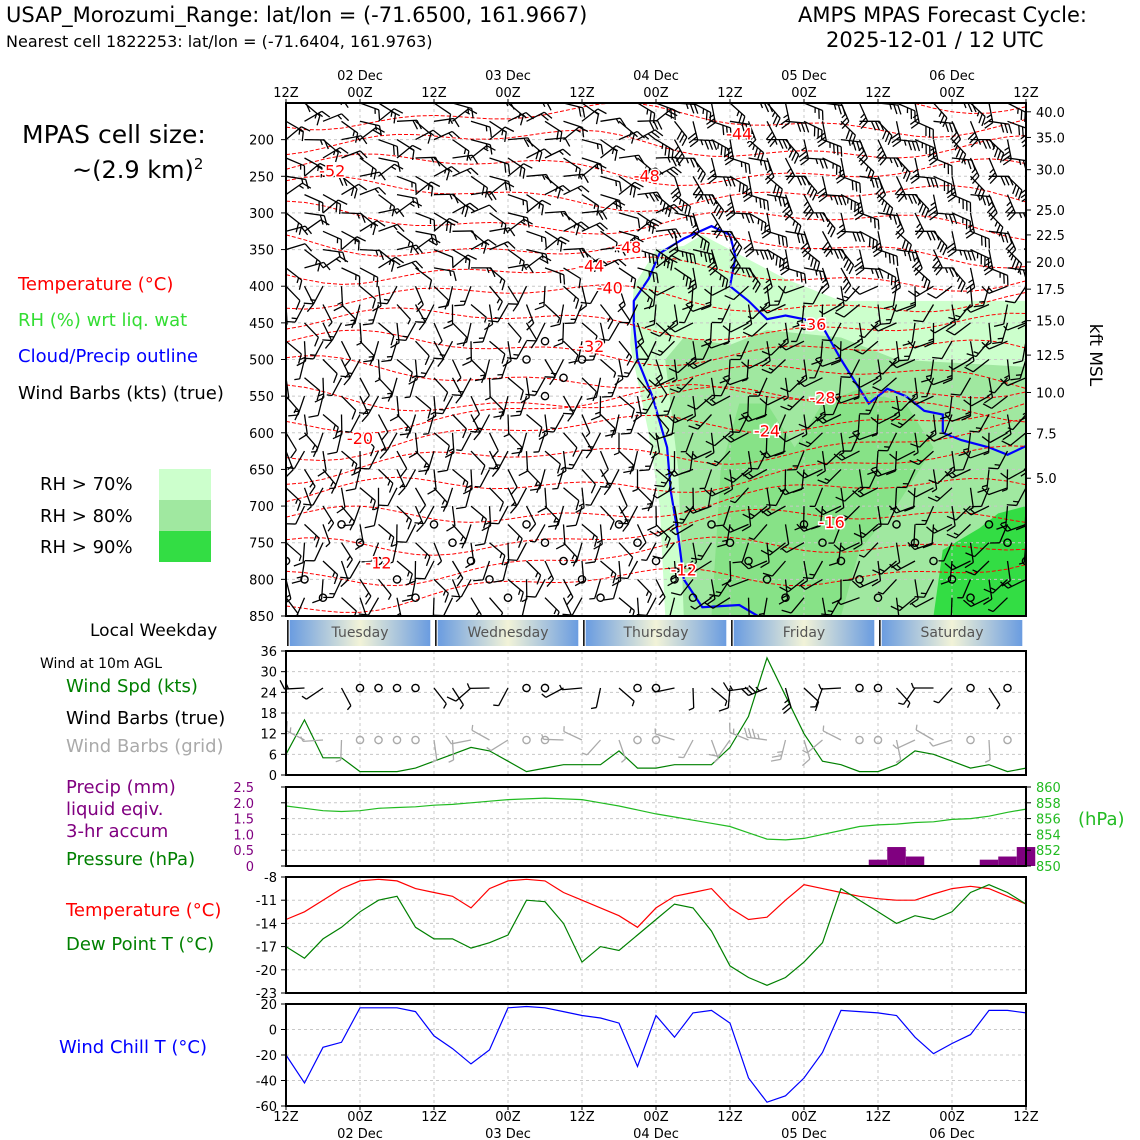 This screenshot has height=1140, width=1140. What do you see at coordinates (440, 698) in the screenshot?
I see `wind-barb-10m` at bounding box center [440, 698].